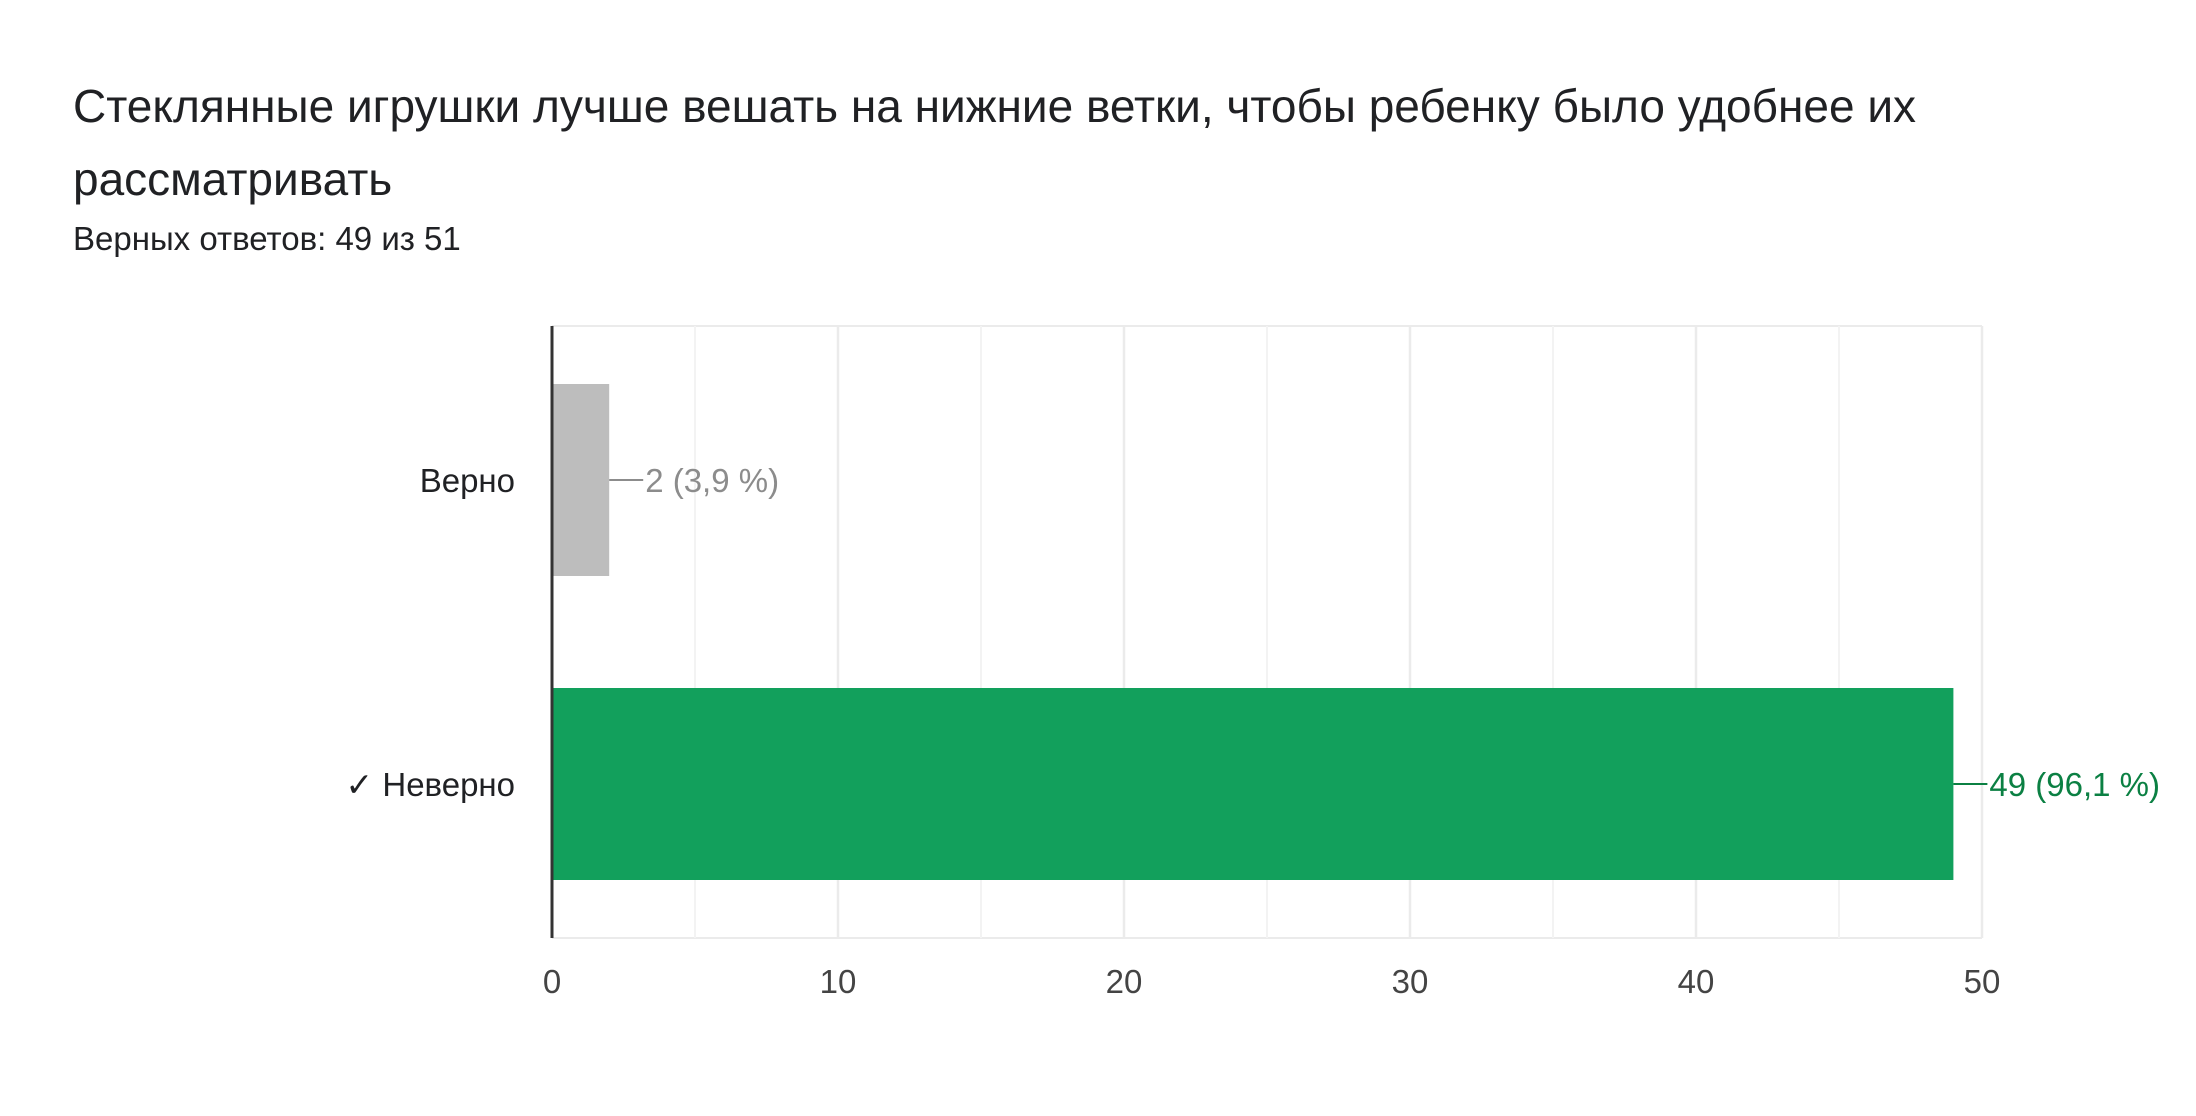 The image size is (2196, 1116). Describe the element at coordinates (838, 981) in the screenshot. I see `x-tick-label: 10` at that location.